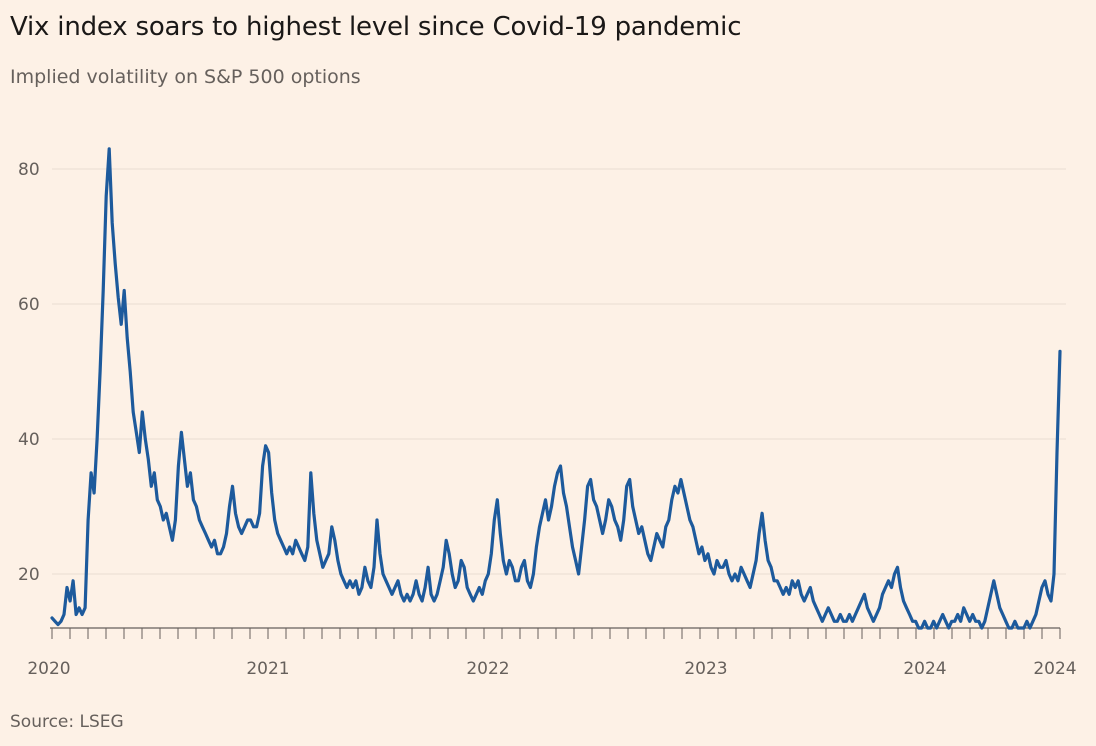 The width and height of the screenshot is (1096, 746). I want to click on y-tick-label: 40, so click(29, 440).